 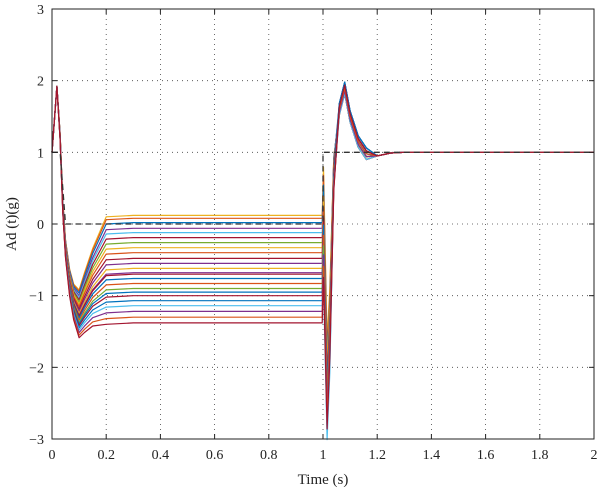 What do you see at coordinates (215, 455) in the screenshot?
I see `x-tick-label: 0.6` at bounding box center [215, 455].